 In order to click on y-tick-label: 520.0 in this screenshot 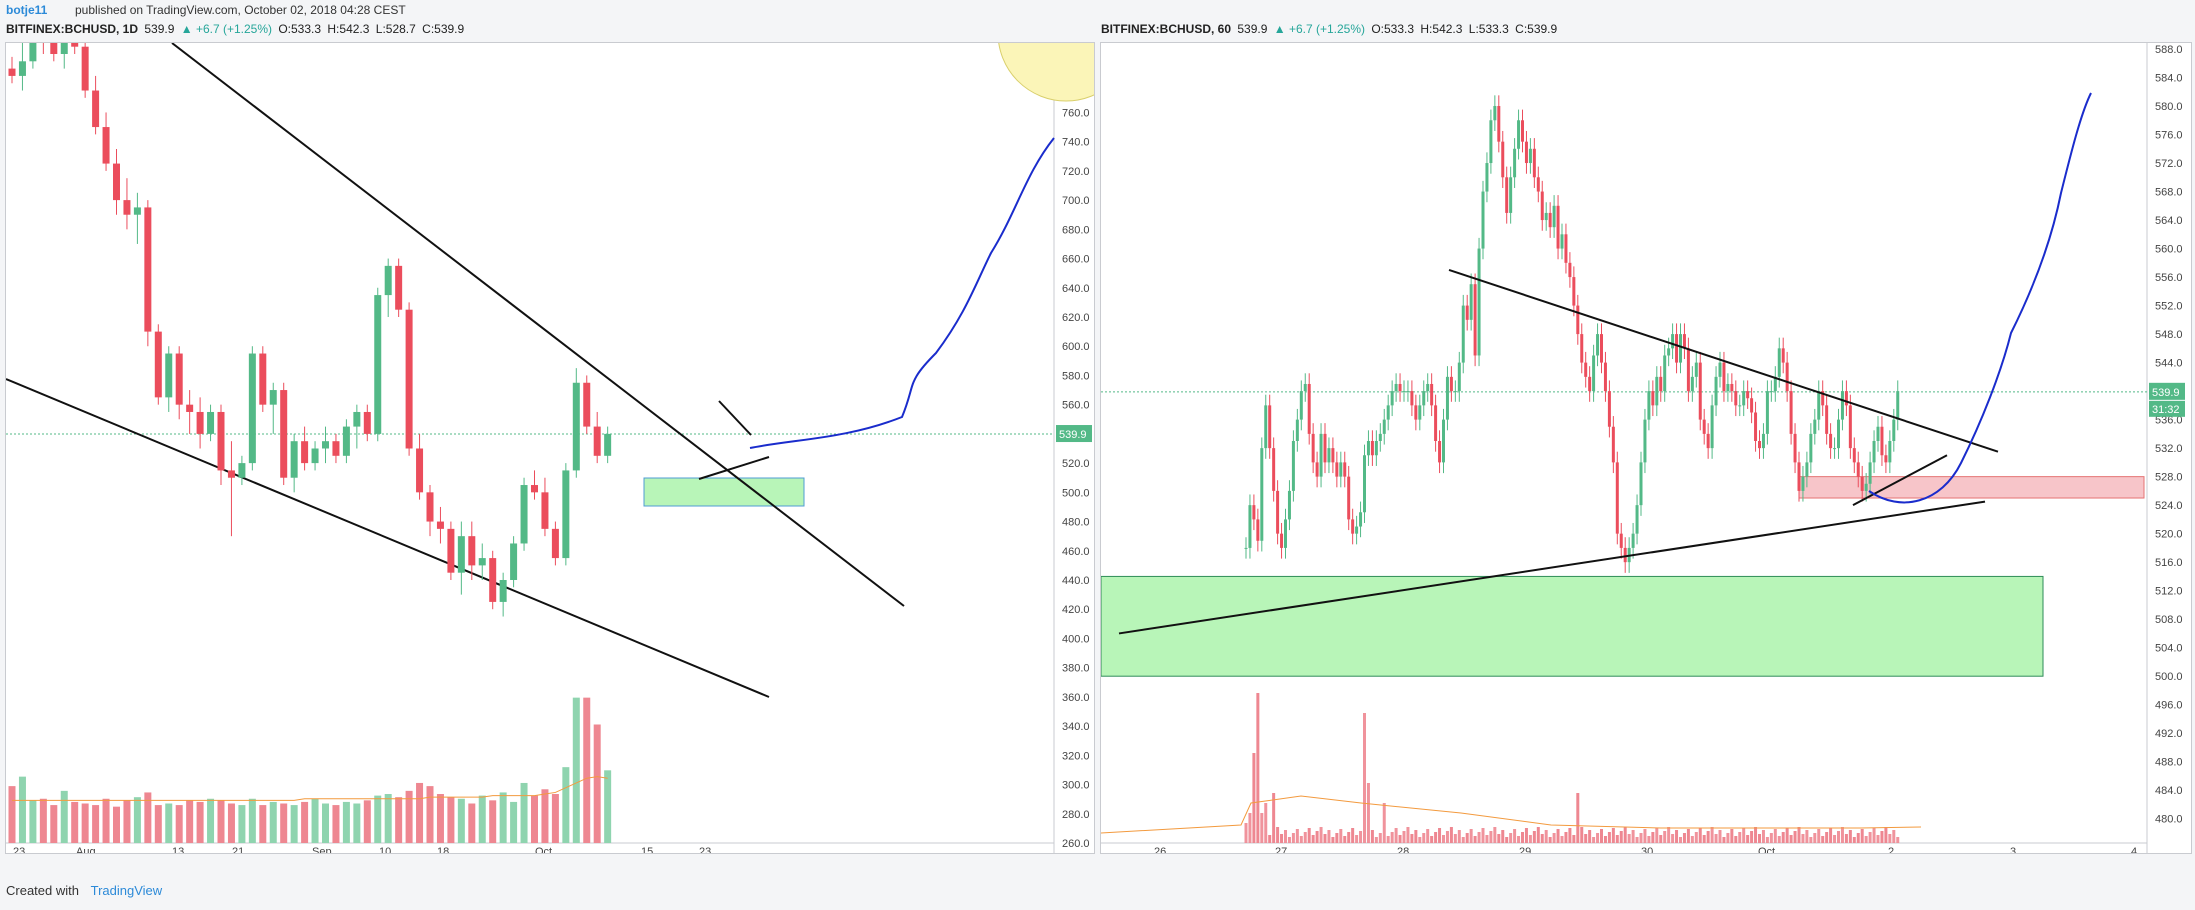, I will do `click(1076, 464)`.